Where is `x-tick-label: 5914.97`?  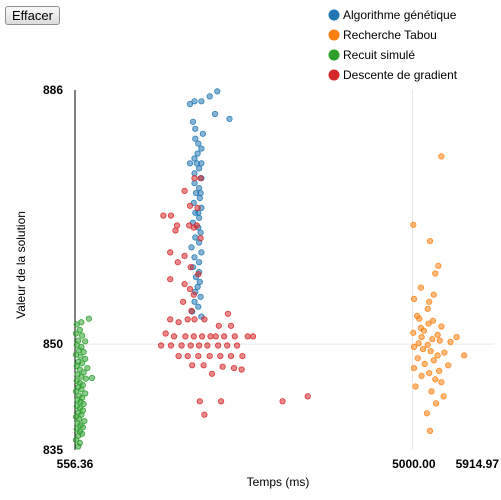 x-tick-label: 5914.97 is located at coordinates (478, 464).